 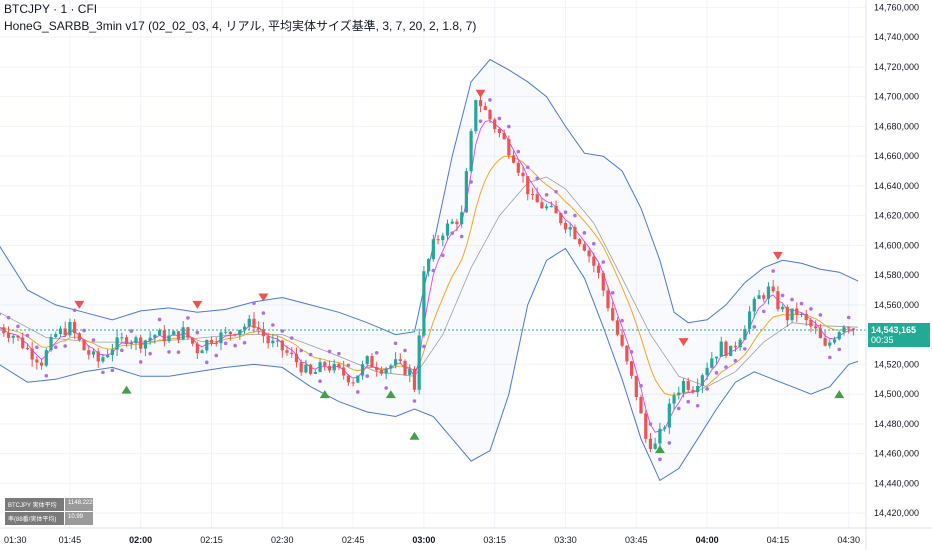 I want to click on time-tick-label: 03:15, so click(x=494, y=540).